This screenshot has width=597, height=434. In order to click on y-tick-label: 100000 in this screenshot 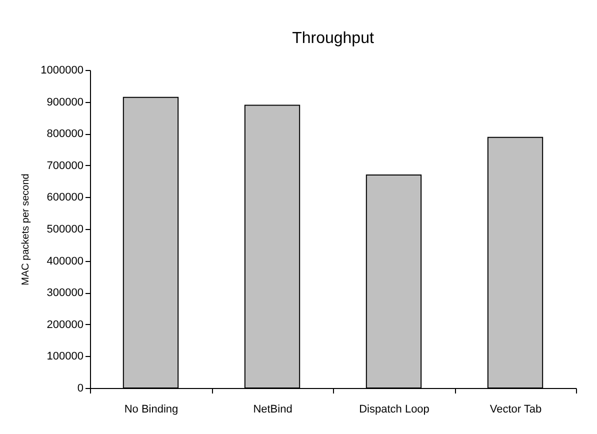, I will do `click(65, 356)`.